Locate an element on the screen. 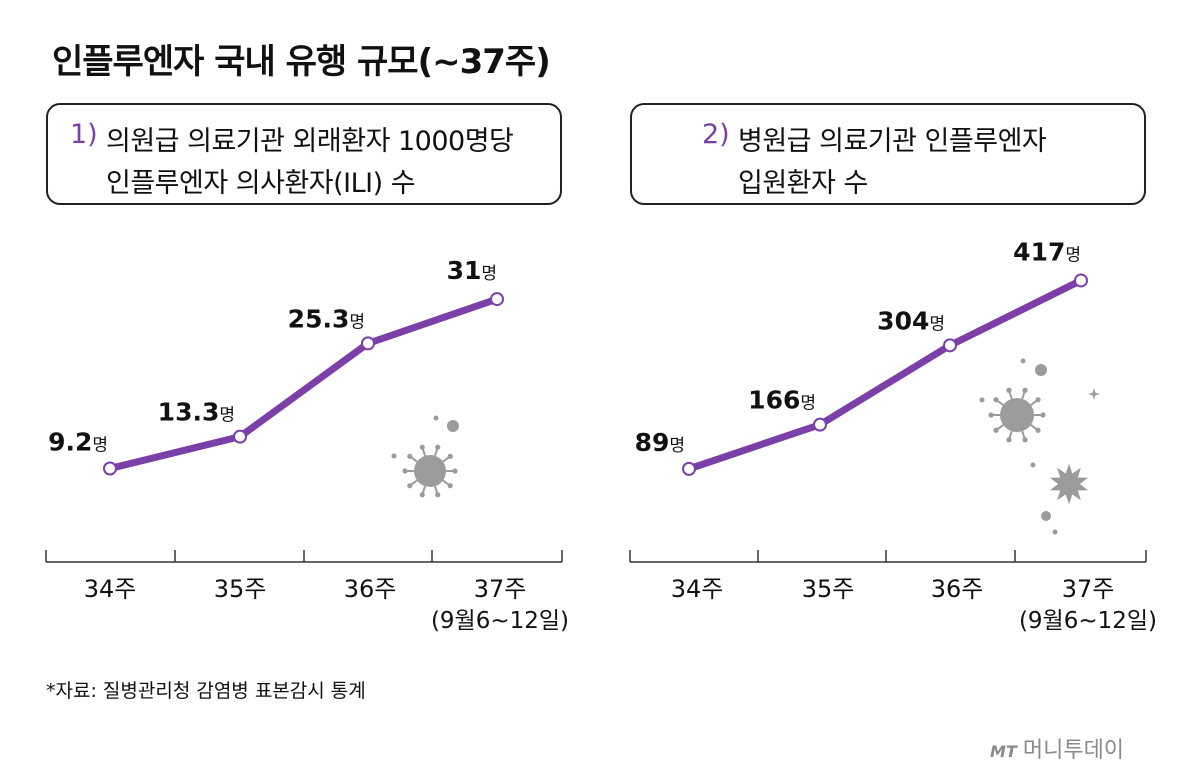  chart-title: 인플루엔자 국내 유행 규모(~37주) is located at coordinates (301, 62).